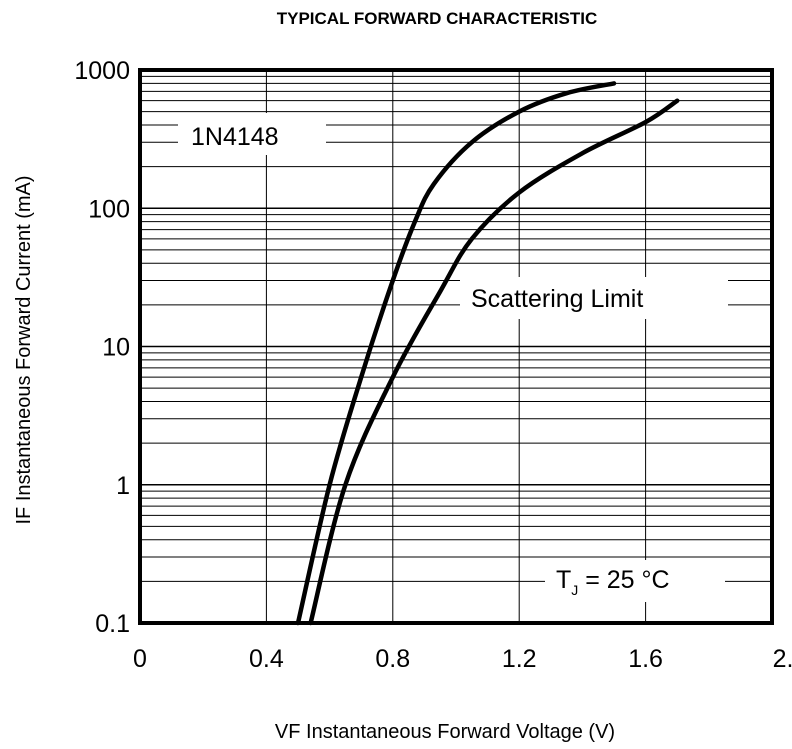 The height and width of the screenshot is (749, 792). What do you see at coordinates (266, 659) in the screenshot?
I see `x-tick-label: 0.4` at bounding box center [266, 659].